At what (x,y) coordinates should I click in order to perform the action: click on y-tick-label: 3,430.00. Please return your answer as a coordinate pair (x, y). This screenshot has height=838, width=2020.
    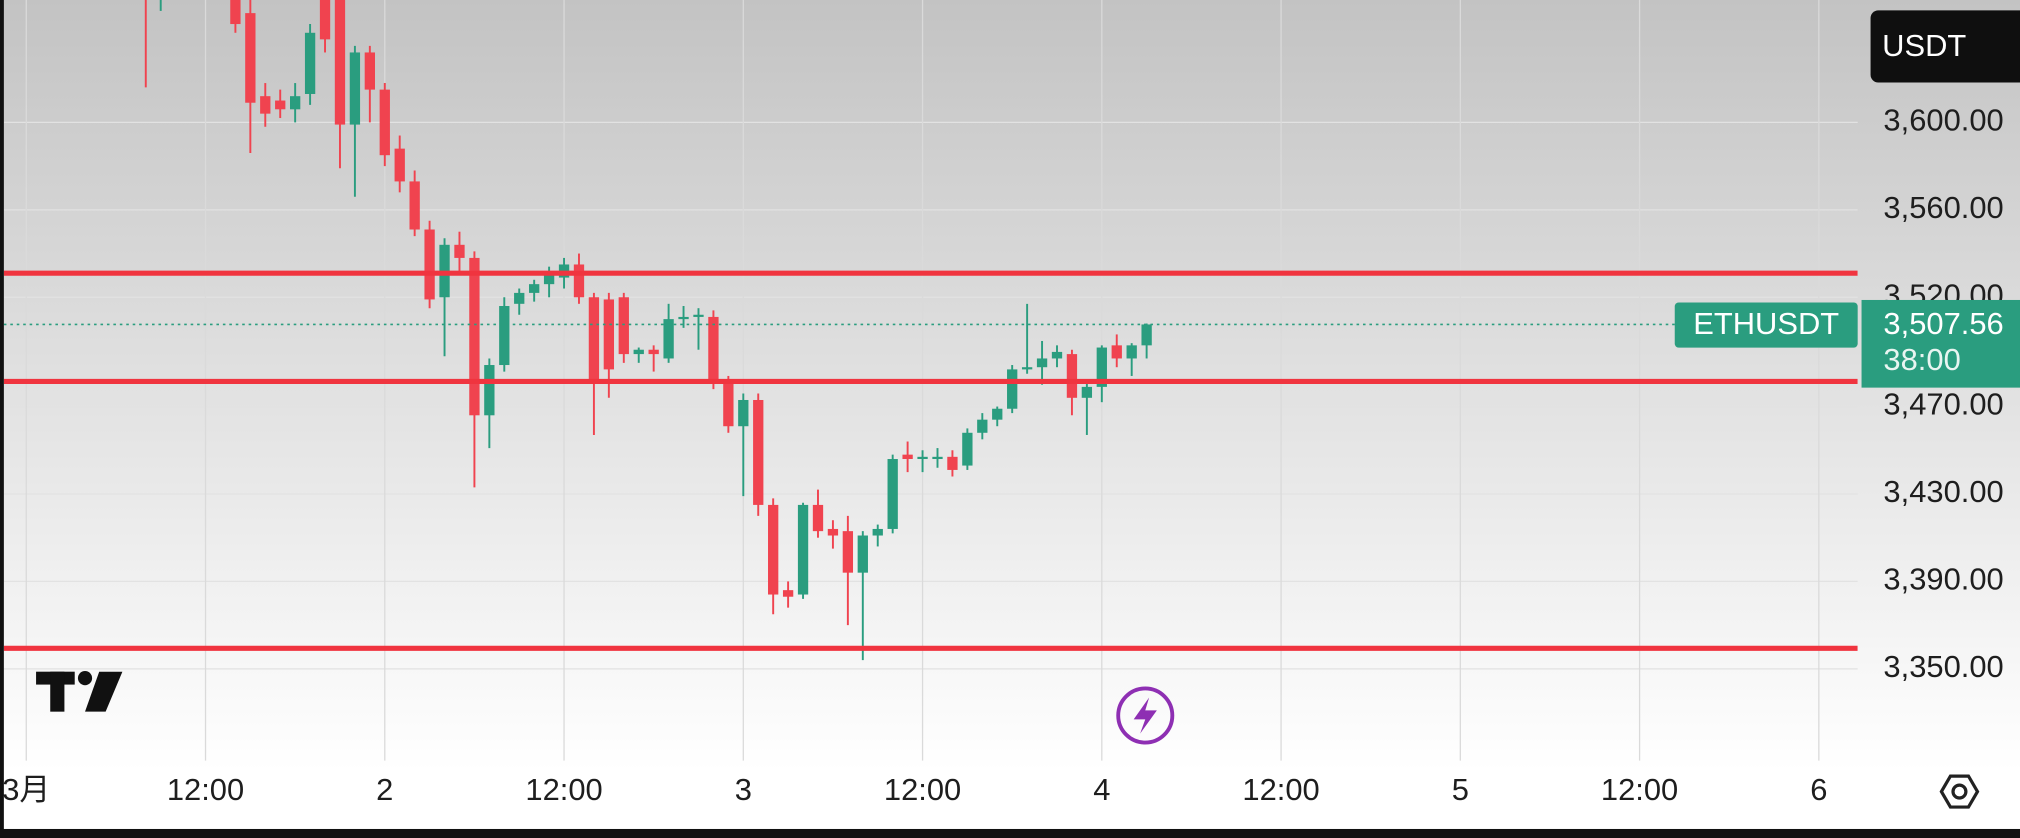
    Looking at the image, I should click on (1943, 491).